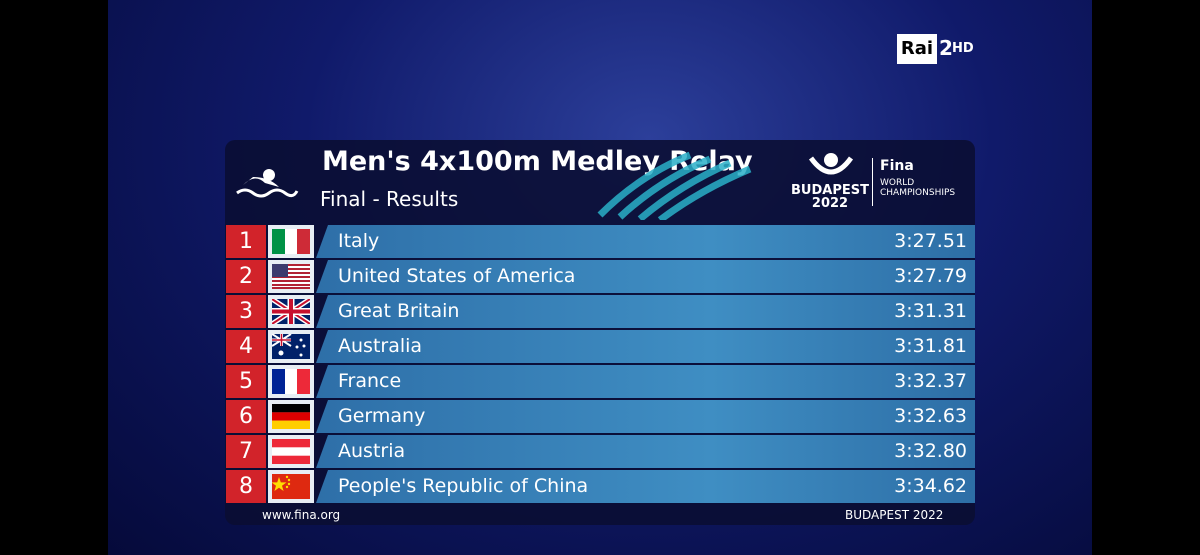  I want to click on result-time: 3:34.62, so click(930, 486).